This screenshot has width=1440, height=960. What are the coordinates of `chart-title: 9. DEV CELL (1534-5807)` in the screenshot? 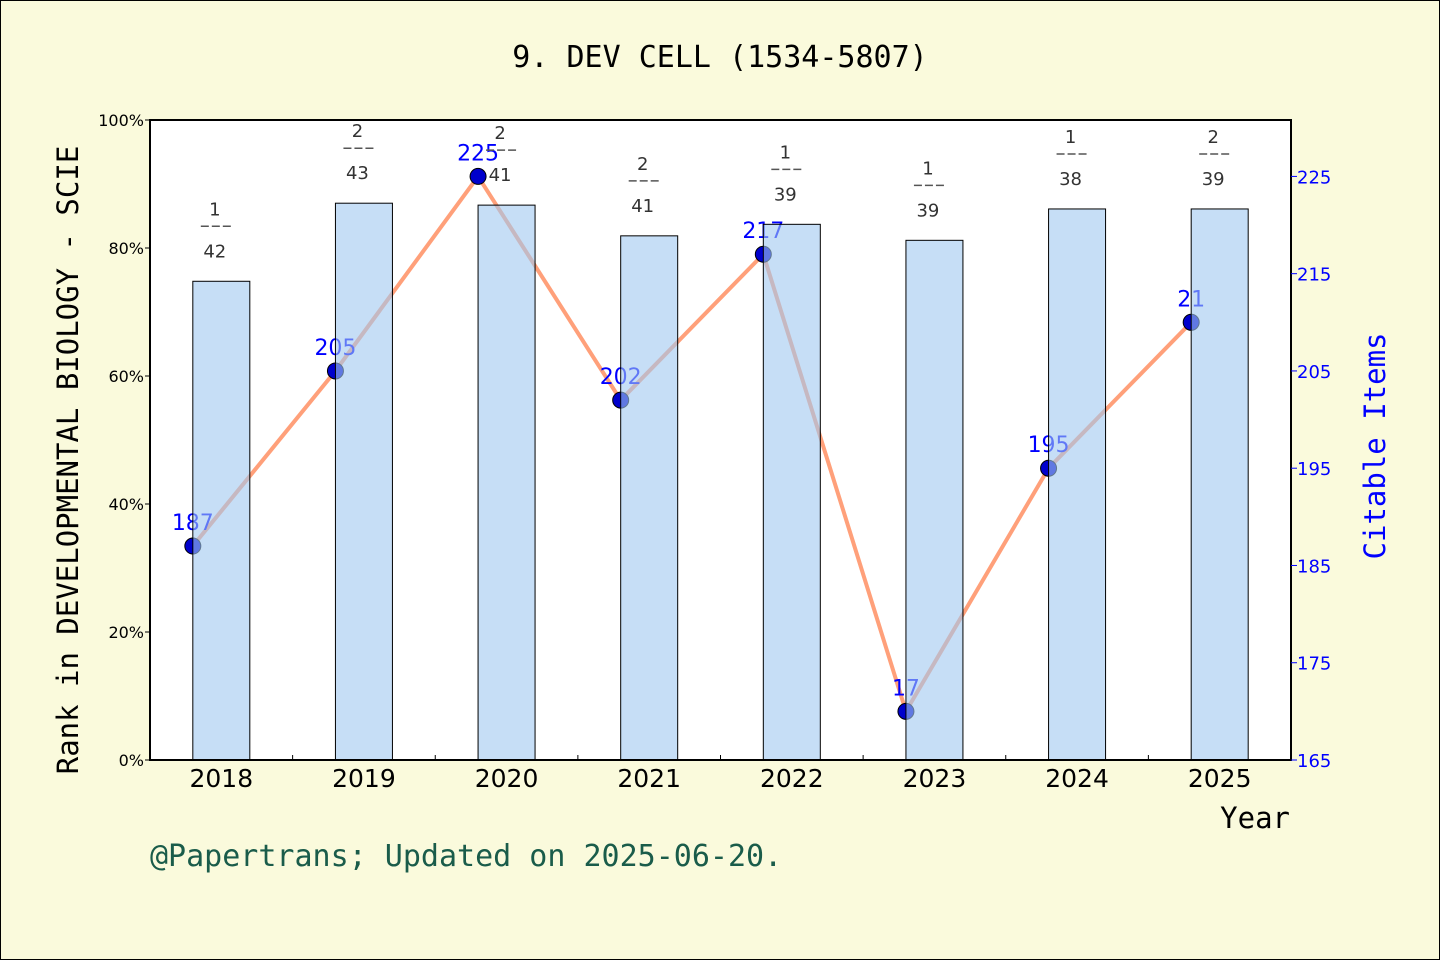 It's located at (719, 57).